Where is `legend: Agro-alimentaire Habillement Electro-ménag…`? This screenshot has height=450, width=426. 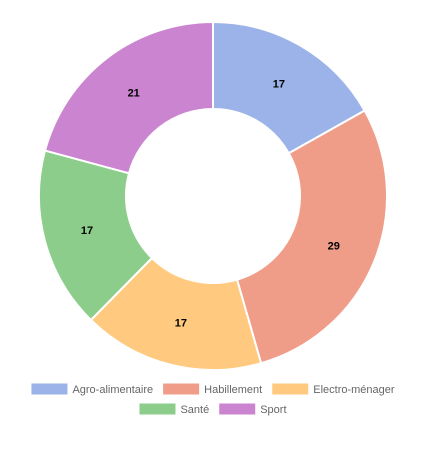
legend: Agro-alimentaire Habillement Electro-ménag… is located at coordinates (213, 400).